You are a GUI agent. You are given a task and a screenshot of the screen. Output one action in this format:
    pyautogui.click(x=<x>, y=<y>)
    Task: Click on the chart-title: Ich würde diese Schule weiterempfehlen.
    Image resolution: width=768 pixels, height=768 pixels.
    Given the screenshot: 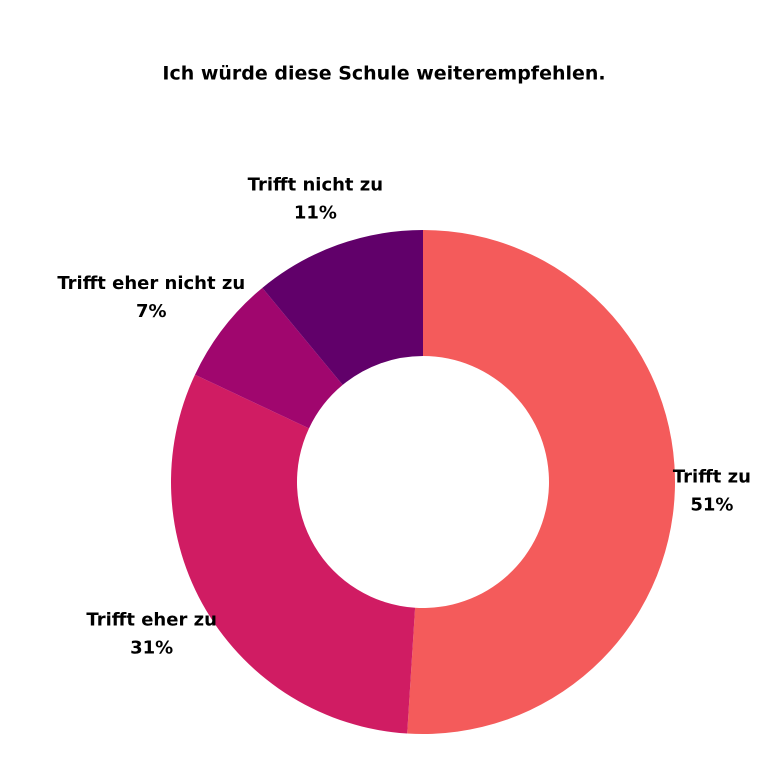 What is the action you would take?
    pyautogui.click(x=383, y=74)
    